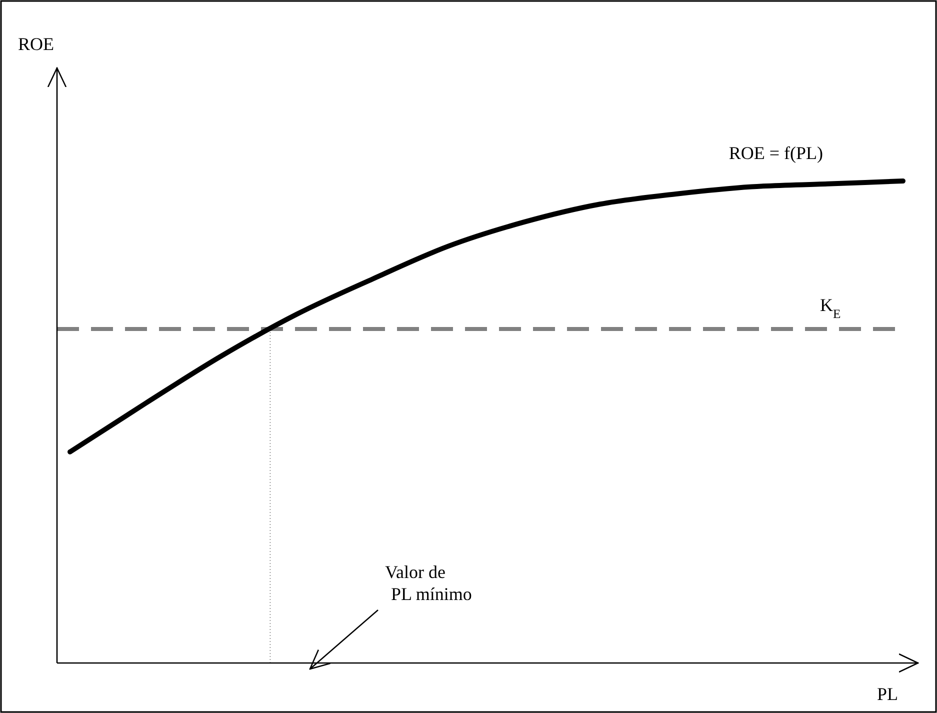 This screenshot has height=713, width=937. I want to click on ref-line-label: K$_{E}$, so click(830, 307).